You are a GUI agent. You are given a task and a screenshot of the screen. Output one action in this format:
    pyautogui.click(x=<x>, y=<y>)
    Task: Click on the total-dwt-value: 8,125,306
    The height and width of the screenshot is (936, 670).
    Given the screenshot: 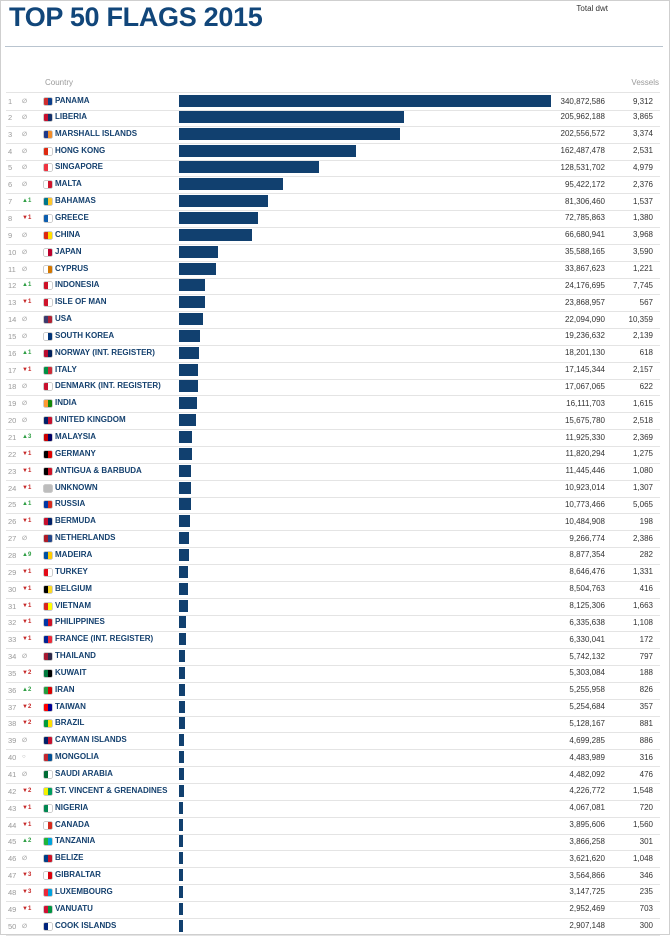 What is the action you would take?
    pyautogui.click(x=587, y=605)
    